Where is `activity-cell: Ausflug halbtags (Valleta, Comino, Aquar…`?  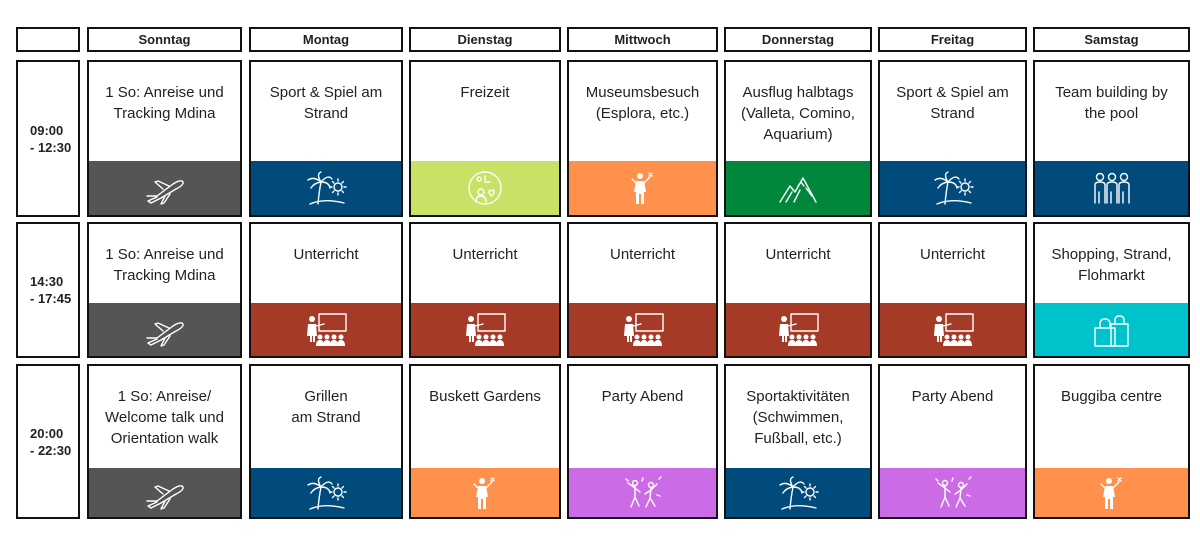
activity-cell: Ausflug halbtags (Valleta, Comino, Aquar… is located at coordinates (798, 138).